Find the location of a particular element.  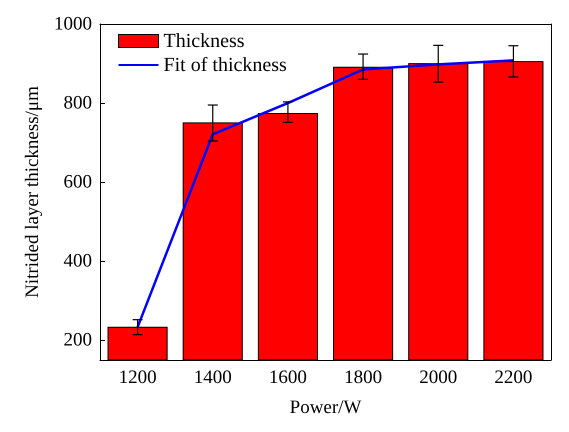

x-tick-label: 2200 is located at coordinates (513, 377).